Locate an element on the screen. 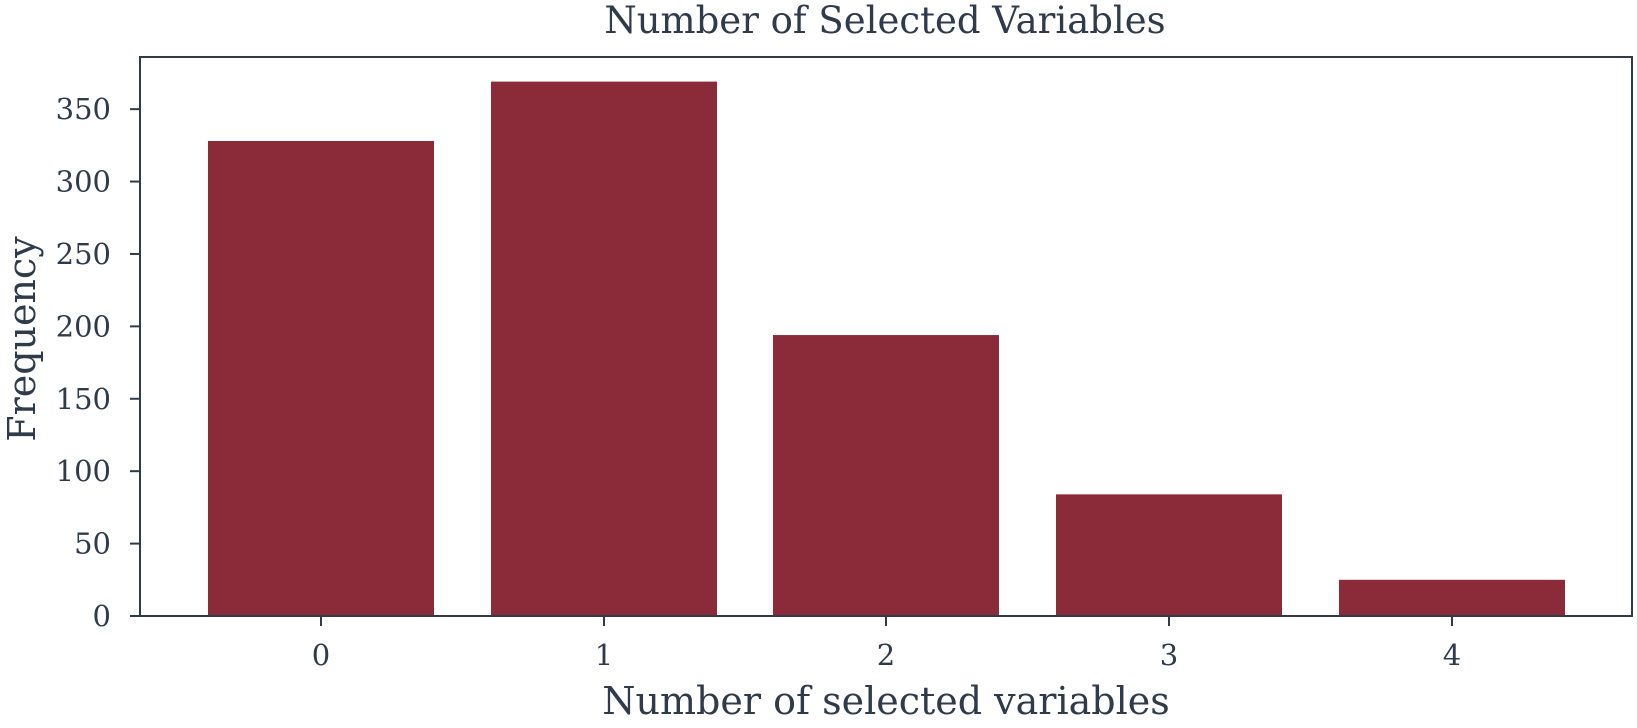  y-tick-label-200: 200 is located at coordinates (83, 326).